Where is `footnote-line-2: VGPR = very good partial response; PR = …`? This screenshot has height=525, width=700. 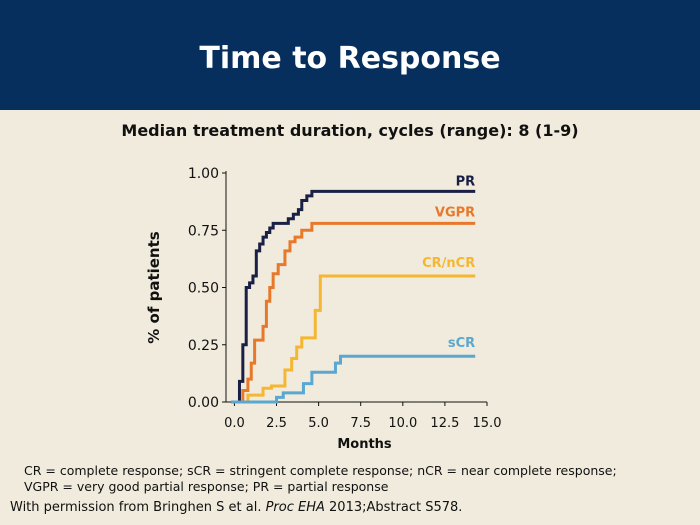
footnote-line-2: VGPR = very good partial response; PR = … is located at coordinates (206, 486).